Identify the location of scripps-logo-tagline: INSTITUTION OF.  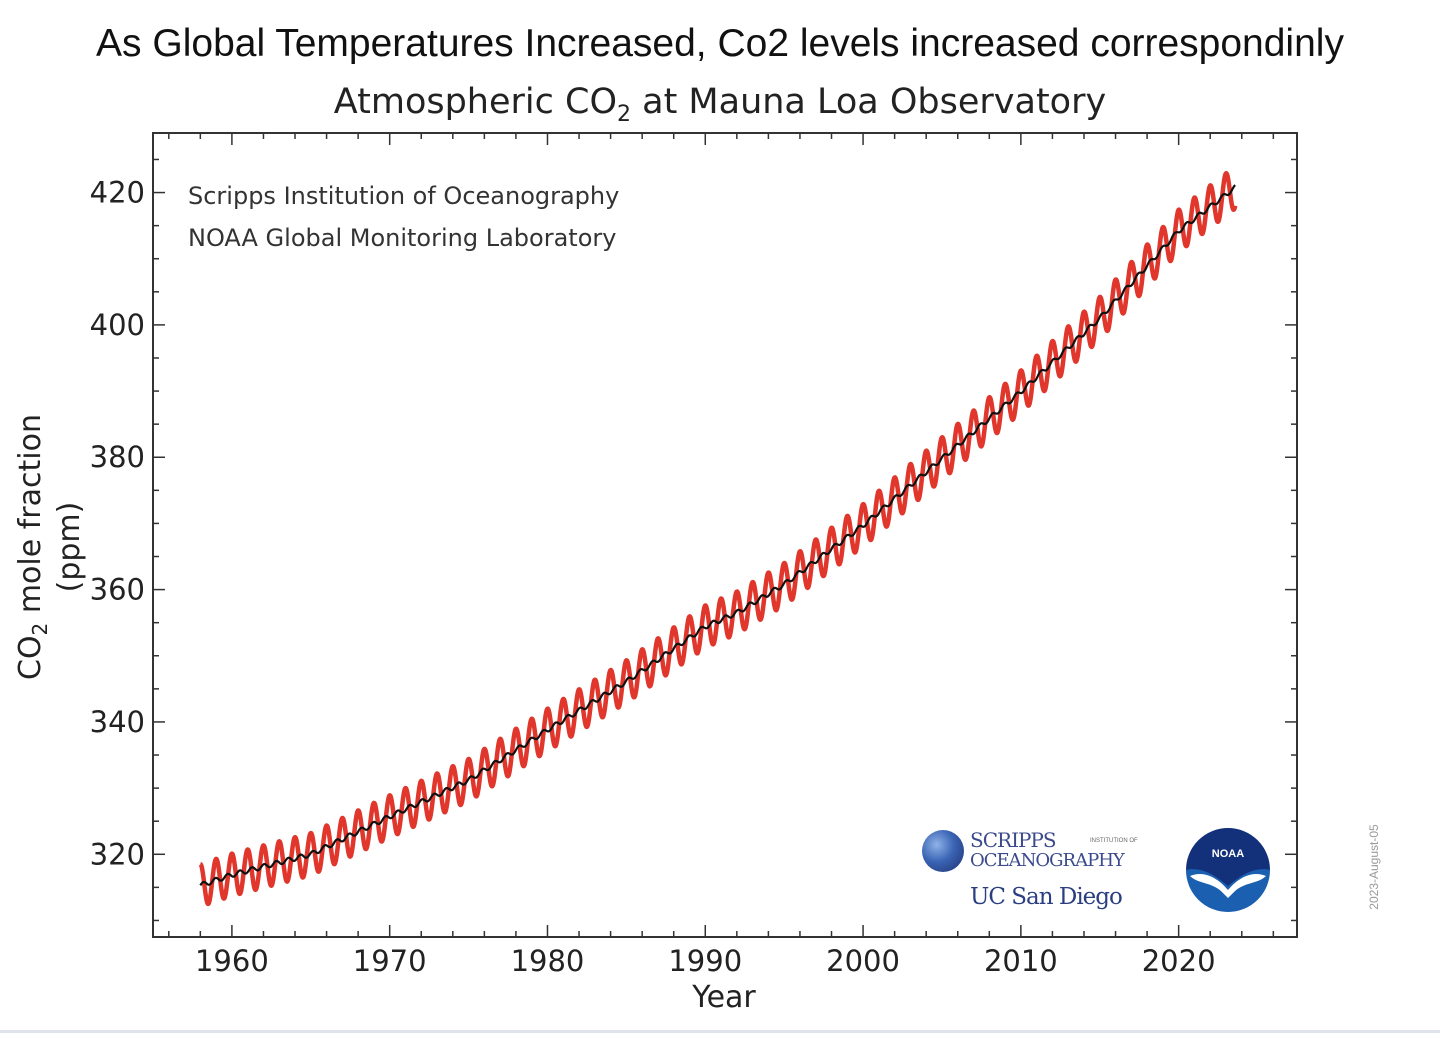
(1114, 841).